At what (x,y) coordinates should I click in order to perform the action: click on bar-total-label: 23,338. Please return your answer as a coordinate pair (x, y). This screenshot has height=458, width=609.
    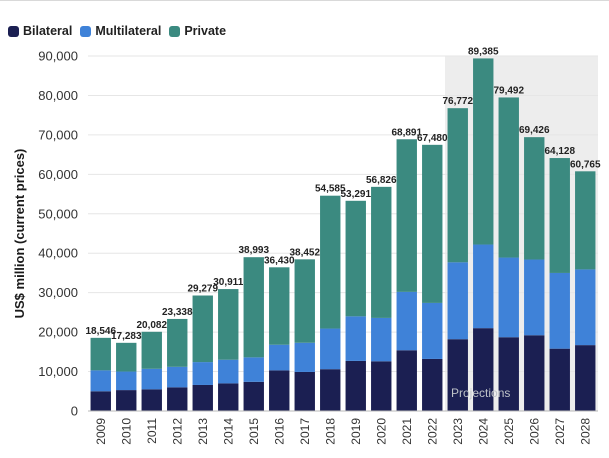
    Looking at the image, I should click on (177, 312).